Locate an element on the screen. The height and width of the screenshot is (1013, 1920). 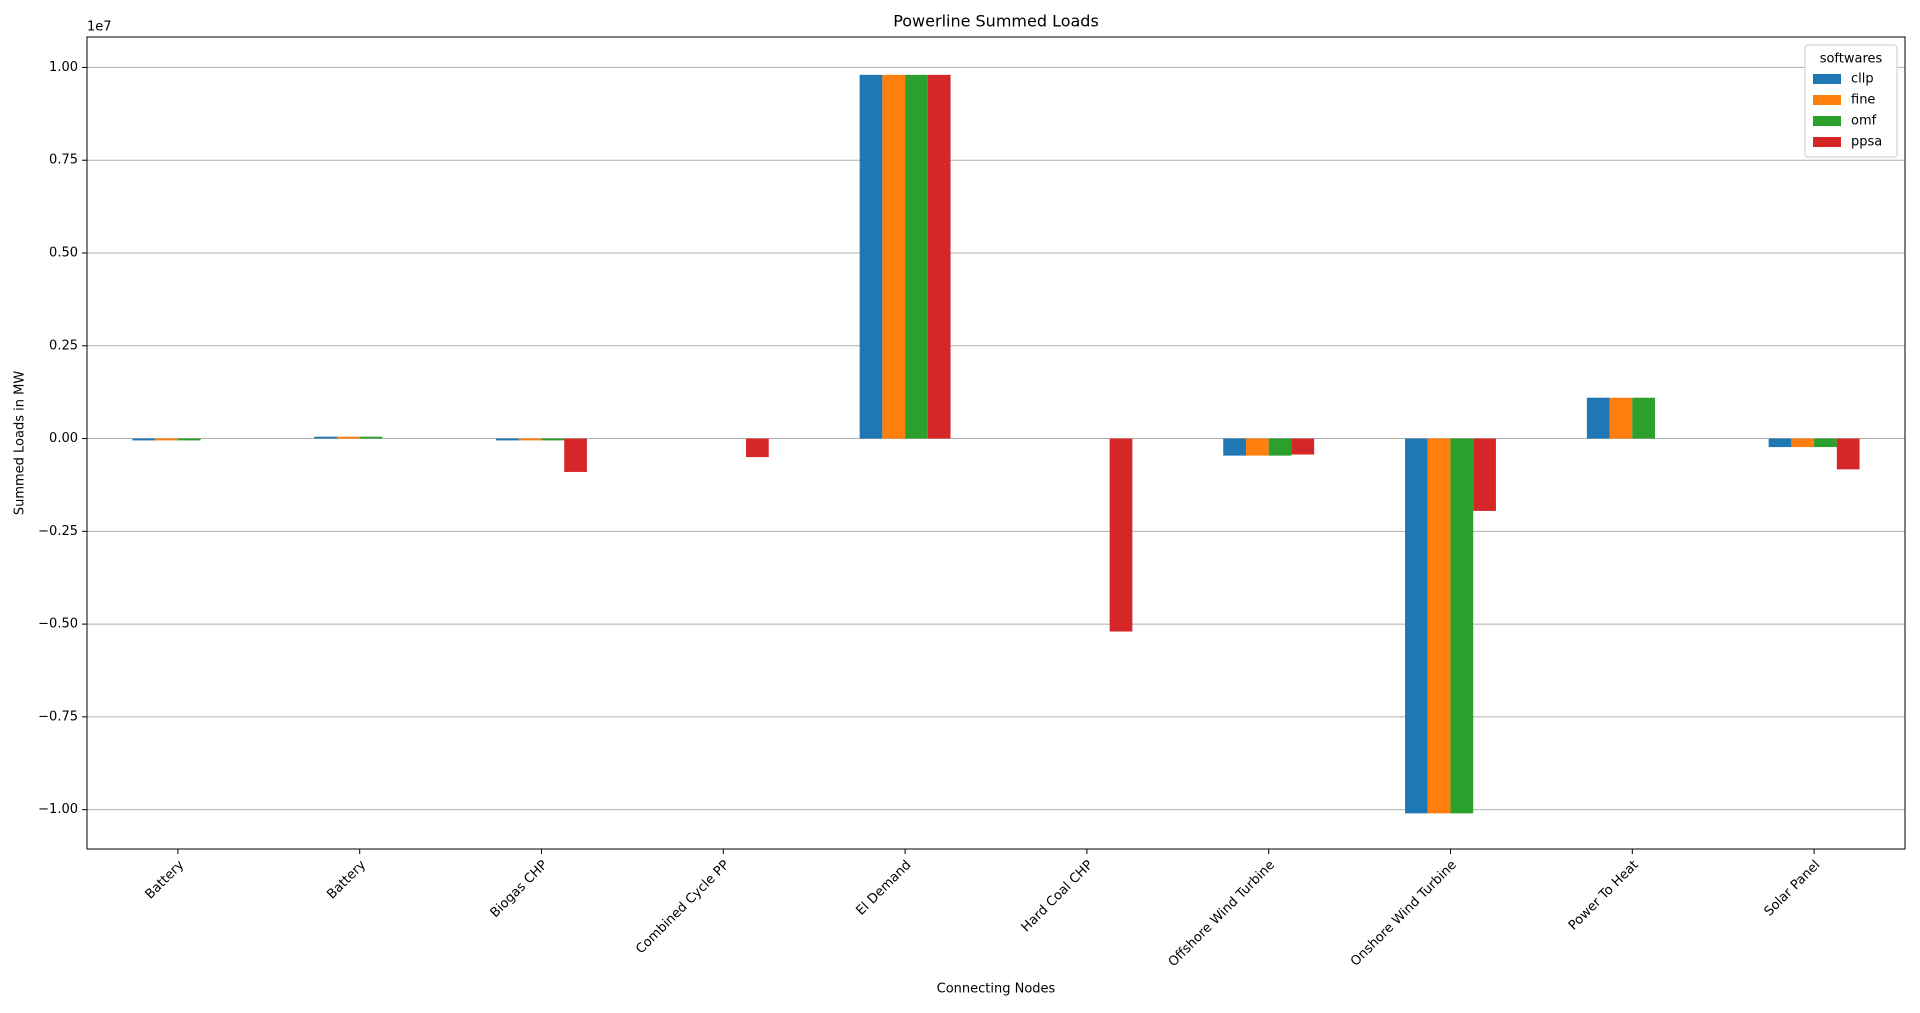
y-tick-label: −1.00 is located at coordinates (58, 809).